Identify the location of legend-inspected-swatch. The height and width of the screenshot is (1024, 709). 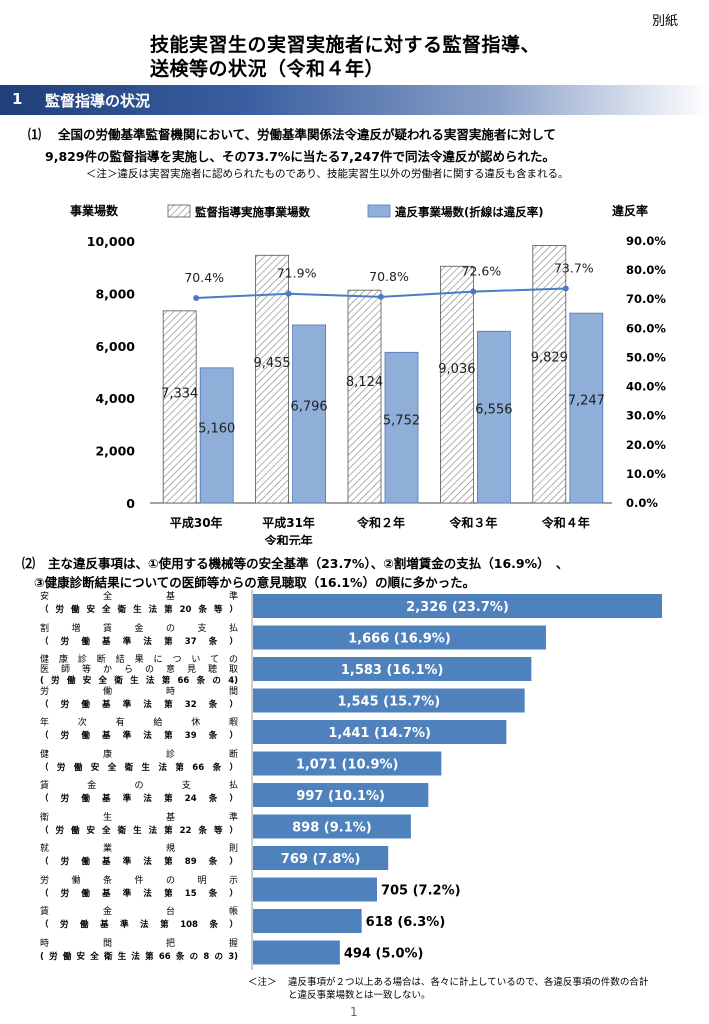
(179, 211).